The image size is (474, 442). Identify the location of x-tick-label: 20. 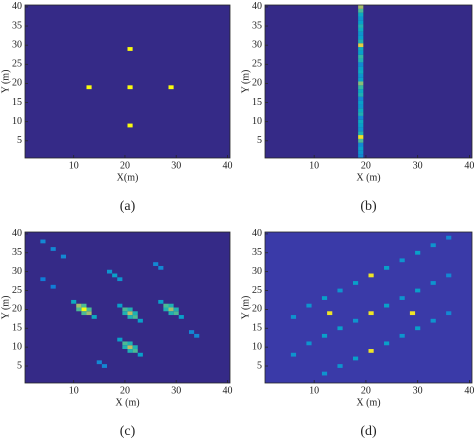
(125, 165).